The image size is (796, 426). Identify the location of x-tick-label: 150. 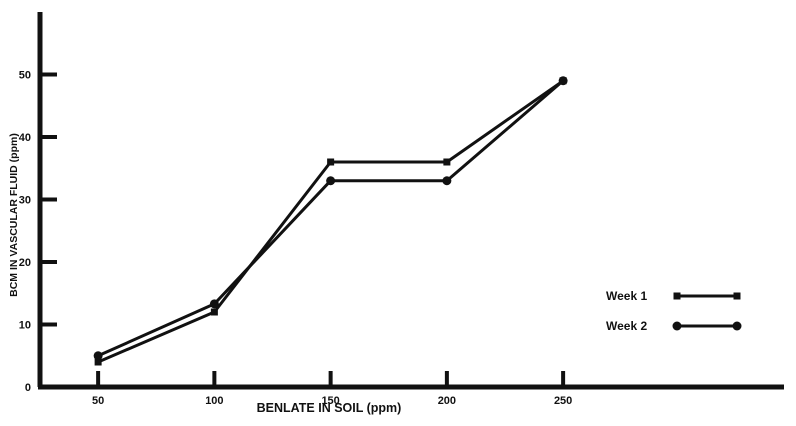
(330, 401).